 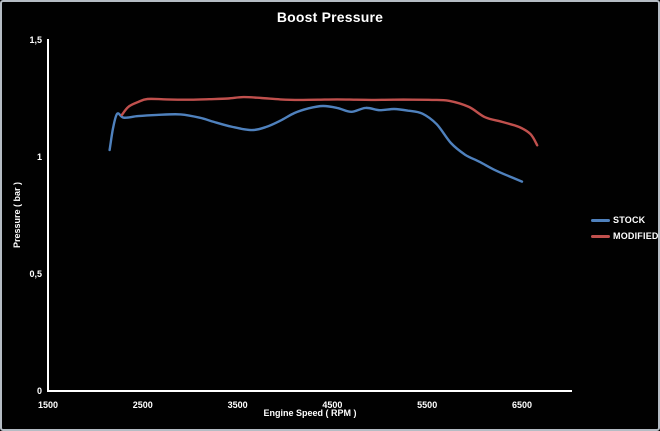 What do you see at coordinates (17, 215) in the screenshot?
I see `y-axis-title: Pressure ( bar )` at bounding box center [17, 215].